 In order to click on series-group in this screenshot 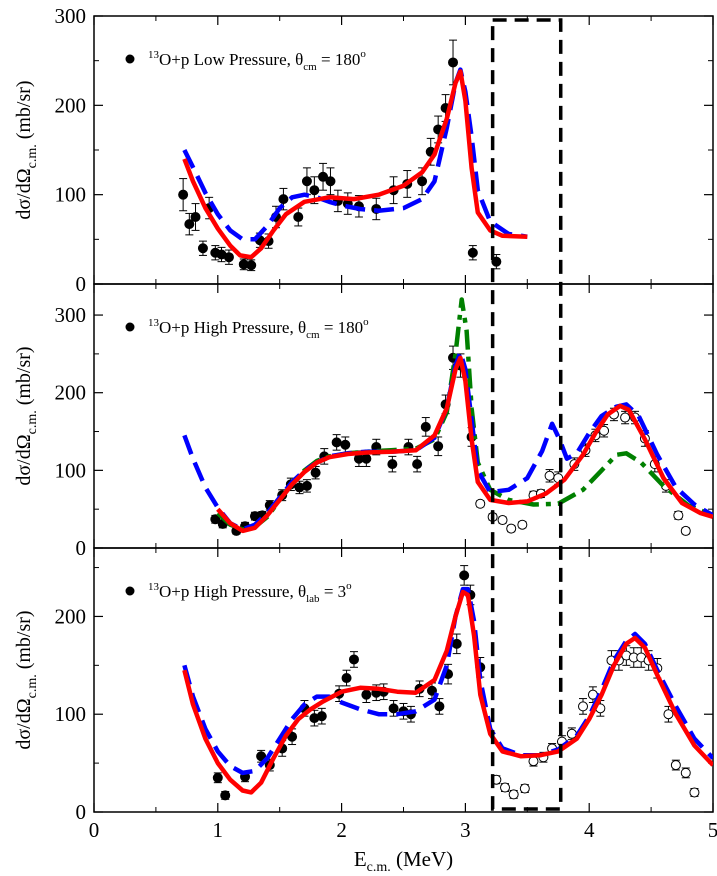, I will do `click(353, 155)`.